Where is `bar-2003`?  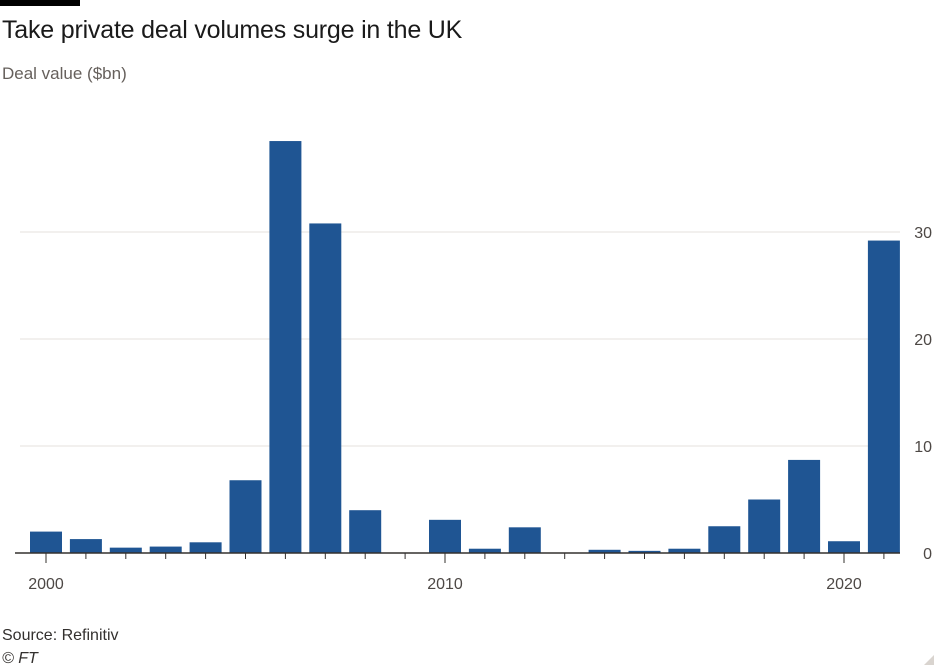 bar-2003 is located at coordinates (165, 549).